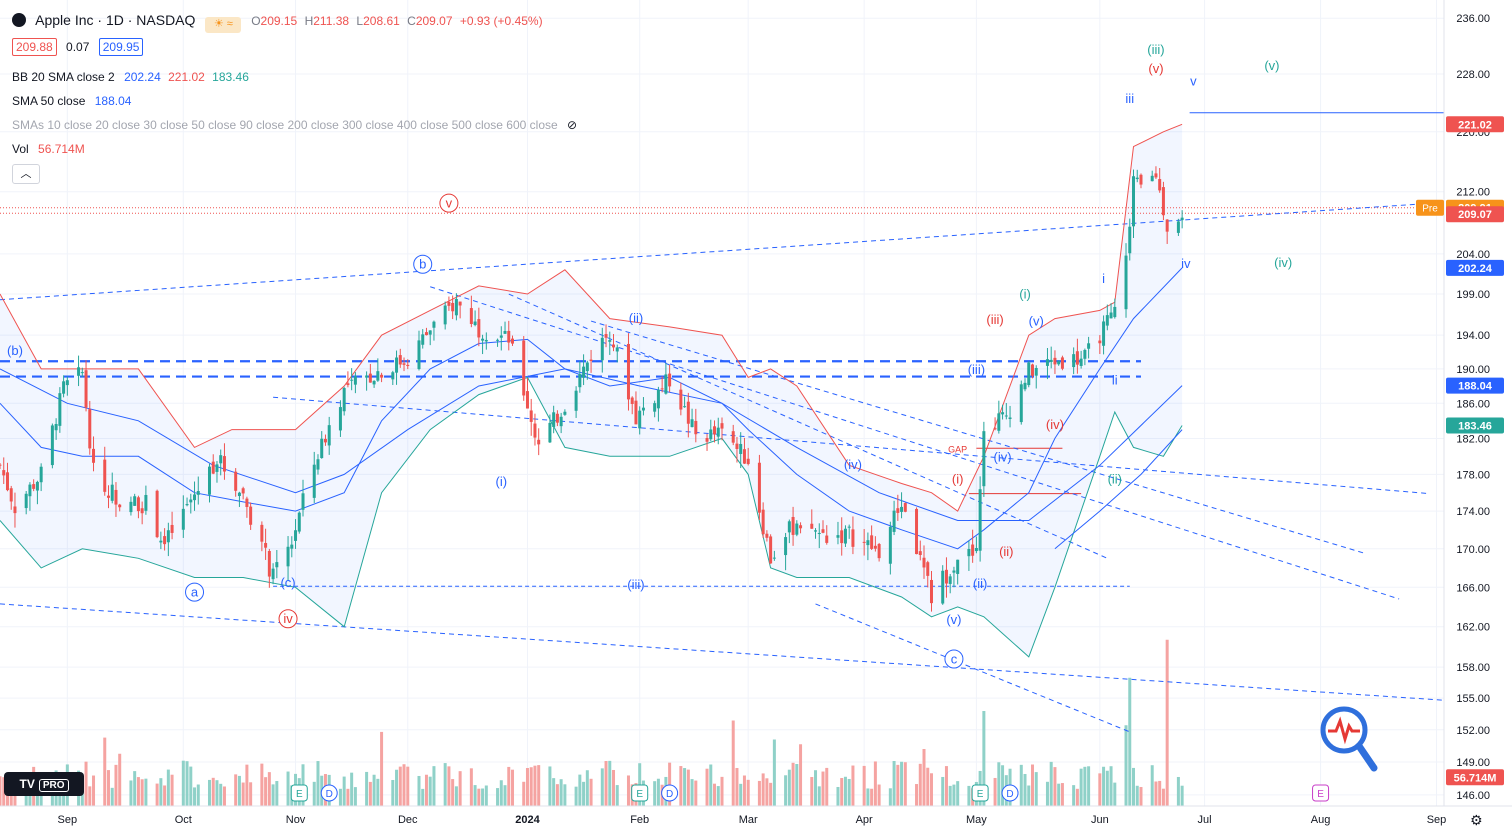 The width and height of the screenshot is (1512, 834). I want to click on wave-label: (c), so click(287, 582).